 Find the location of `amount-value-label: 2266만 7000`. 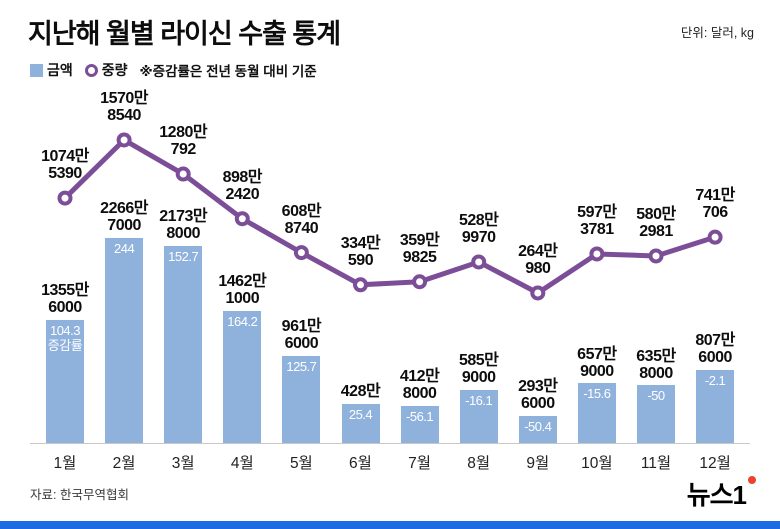

amount-value-label: 2266만 7000 is located at coordinates (124, 217).